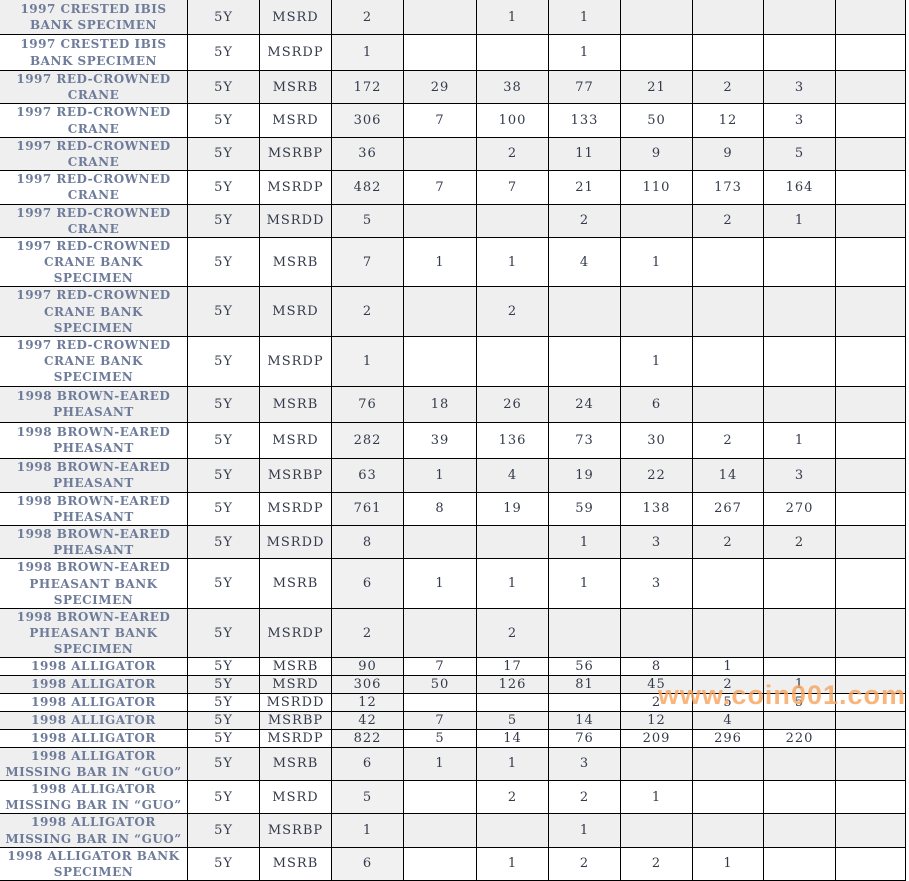 The width and height of the screenshot is (909, 881). What do you see at coordinates (367, 475) in the screenshot?
I see `total-count-cell: 63` at bounding box center [367, 475].